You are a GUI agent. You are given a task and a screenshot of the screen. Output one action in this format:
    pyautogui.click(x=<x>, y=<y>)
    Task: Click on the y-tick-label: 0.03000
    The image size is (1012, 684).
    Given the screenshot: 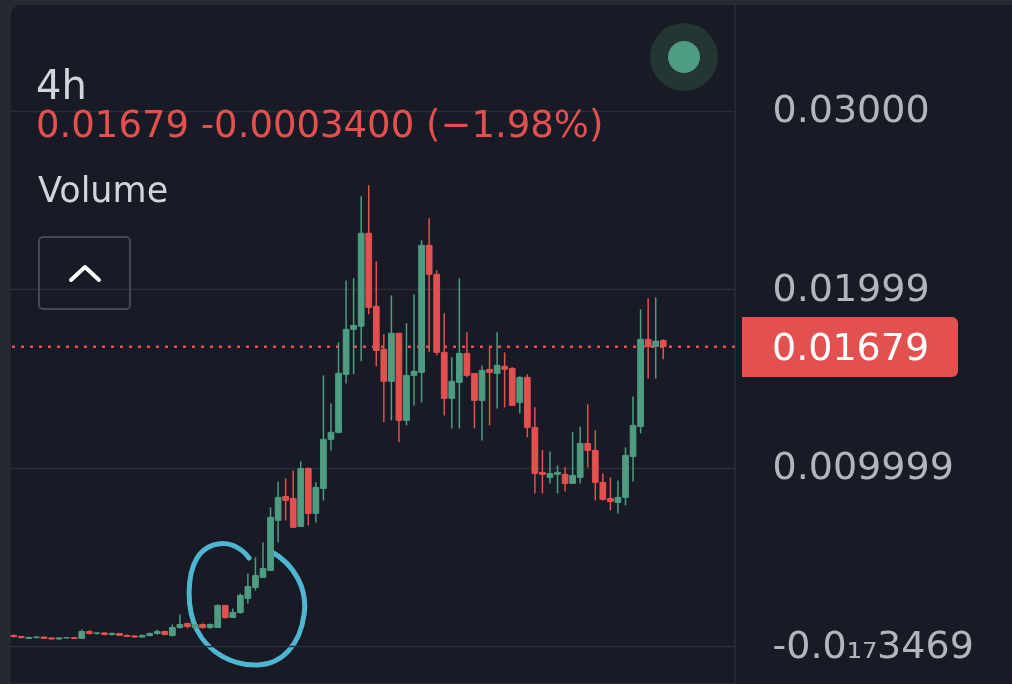 What is the action you would take?
    pyautogui.click(x=851, y=109)
    